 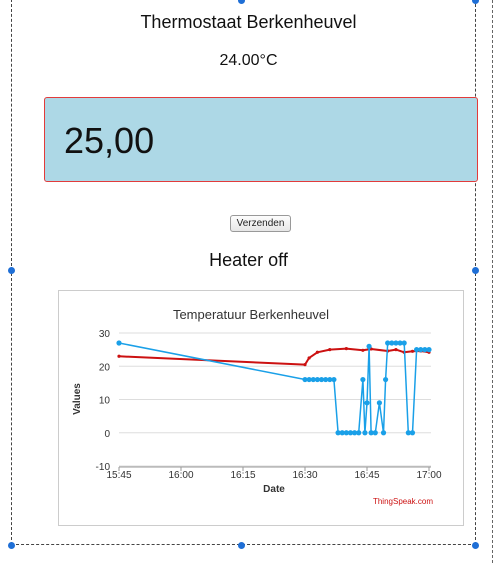 I want to click on y-tick-label: 30, so click(x=105, y=334).